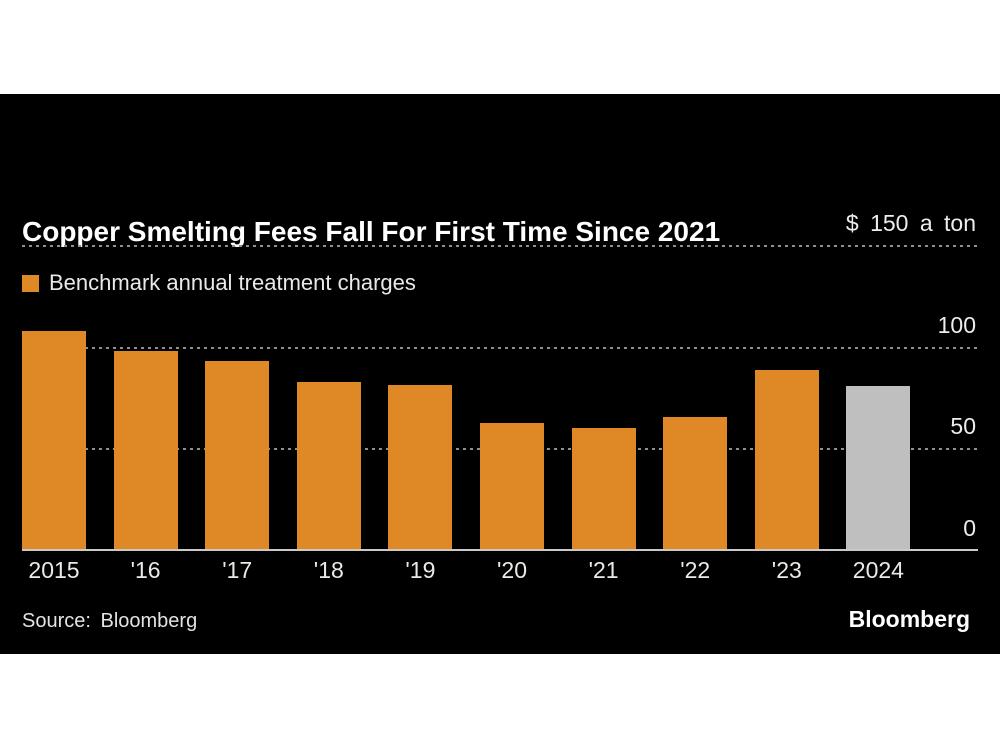 This screenshot has height=750, width=1000. Describe the element at coordinates (878, 467) in the screenshot. I see `bar-2024` at that location.